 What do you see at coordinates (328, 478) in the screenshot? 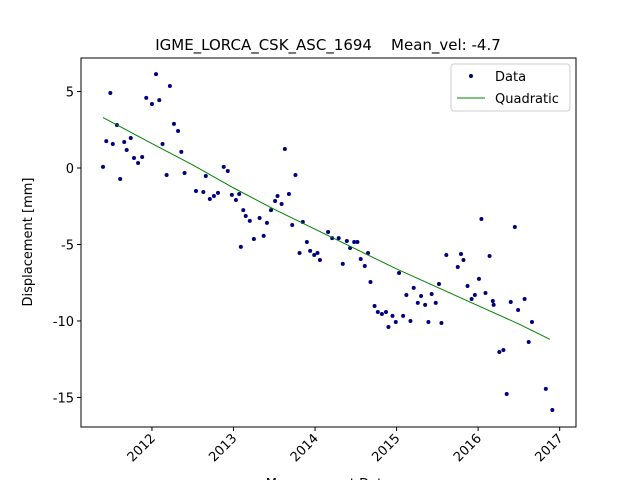
I see `x-axis-label: Measurement Date` at bounding box center [328, 478].